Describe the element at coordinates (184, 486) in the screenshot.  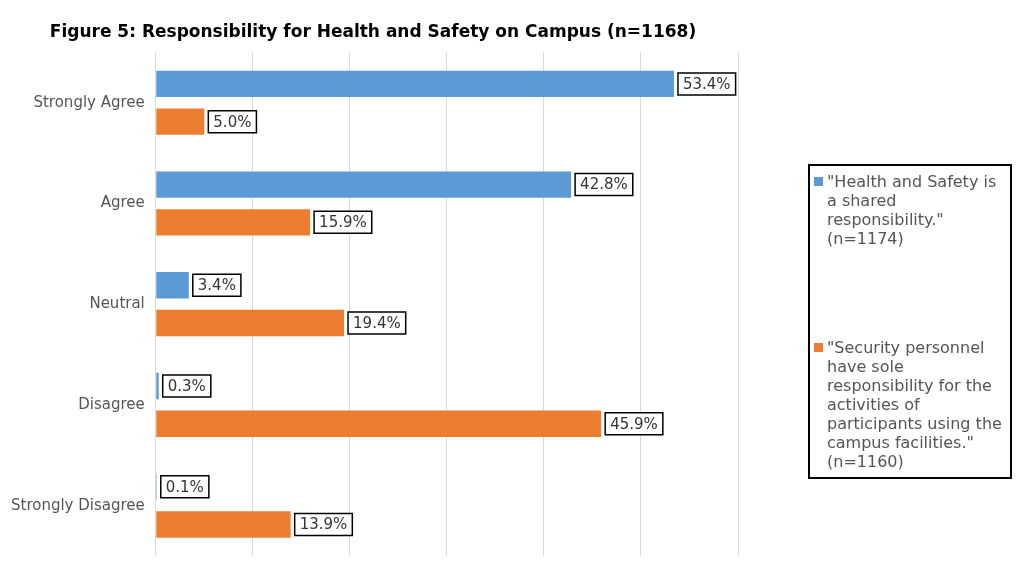
I see `data-label: 0.1%` at that location.